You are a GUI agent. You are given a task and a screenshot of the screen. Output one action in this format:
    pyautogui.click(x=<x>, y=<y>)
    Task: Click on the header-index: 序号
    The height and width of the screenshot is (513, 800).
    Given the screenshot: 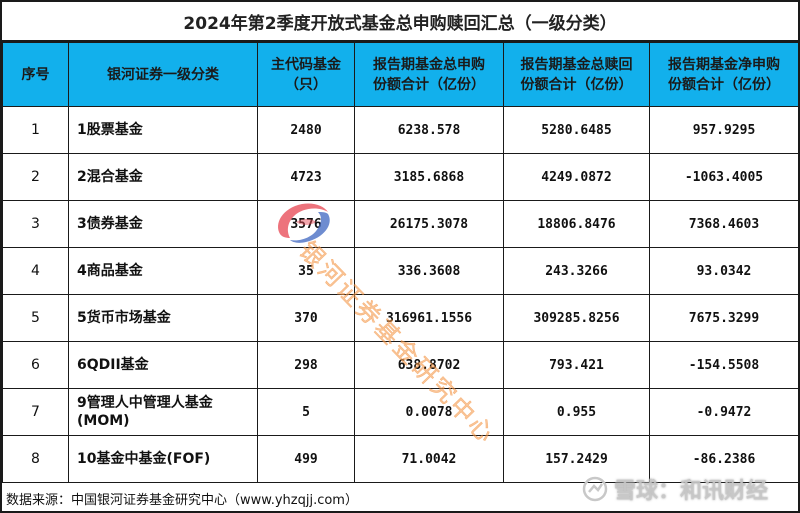 What is the action you would take?
    pyautogui.click(x=35, y=74)
    